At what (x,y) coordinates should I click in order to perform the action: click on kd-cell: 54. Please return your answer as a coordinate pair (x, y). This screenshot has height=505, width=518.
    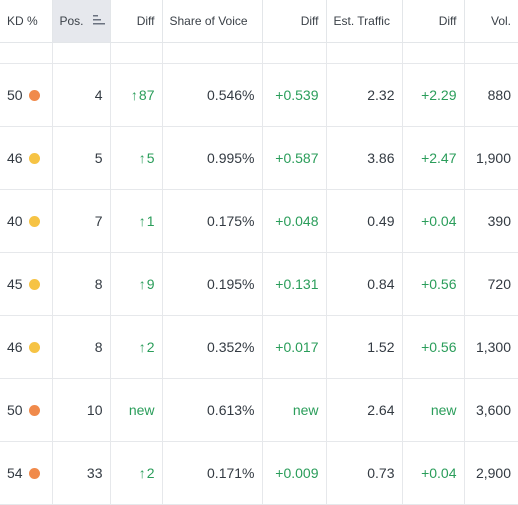
    Looking at the image, I should click on (26, 473).